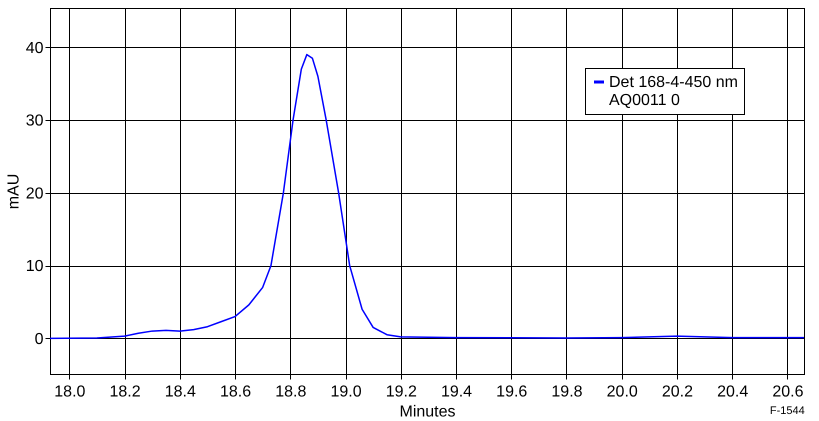 This screenshot has width=819, height=421. Describe the element at coordinates (290, 392) in the screenshot. I see `x-tick-label: 18.8` at that location.